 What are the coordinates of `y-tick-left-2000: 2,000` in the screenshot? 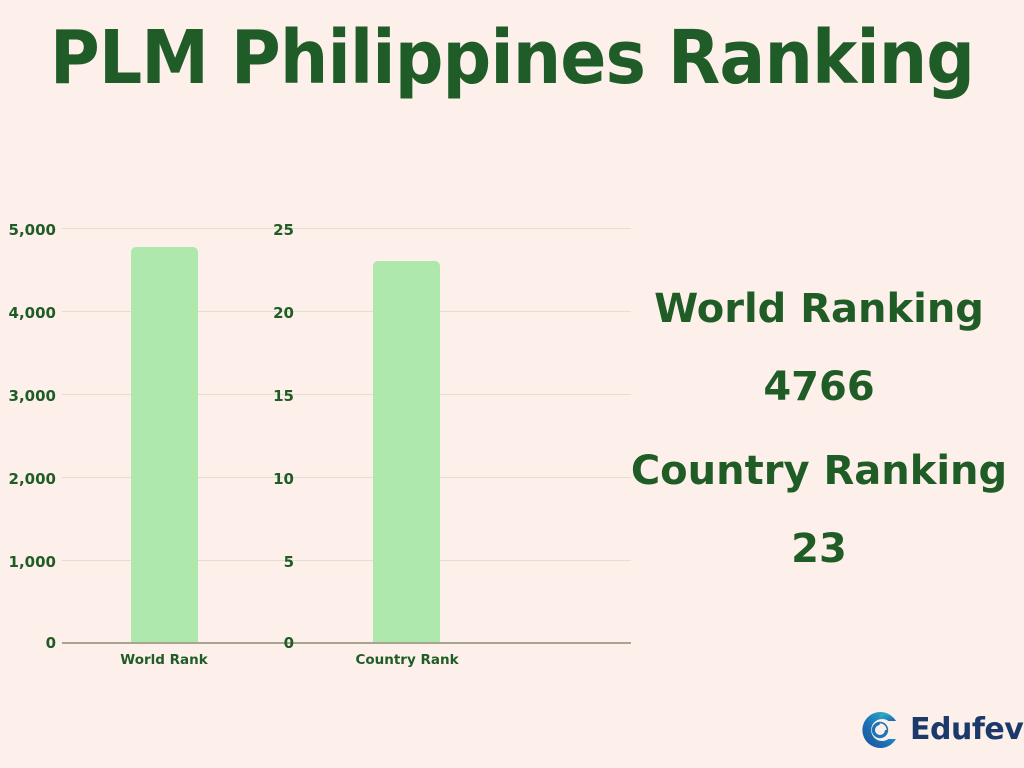 It's located at (32, 479).